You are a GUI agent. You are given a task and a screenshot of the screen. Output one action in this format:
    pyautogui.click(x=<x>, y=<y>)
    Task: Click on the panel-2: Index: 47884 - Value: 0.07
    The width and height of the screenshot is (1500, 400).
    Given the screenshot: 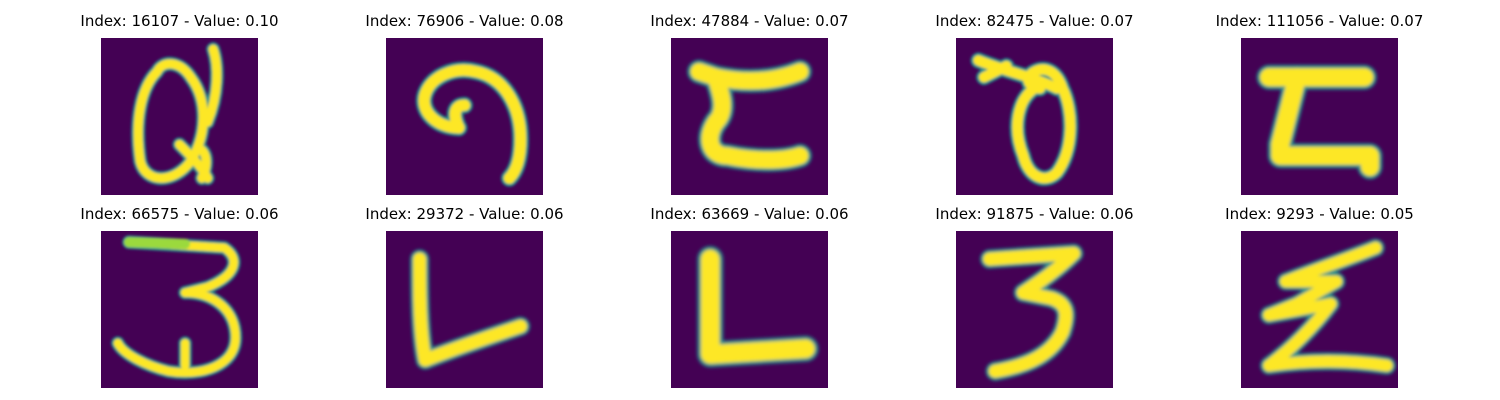 What is the action you would take?
    pyautogui.click(x=749, y=106)
    